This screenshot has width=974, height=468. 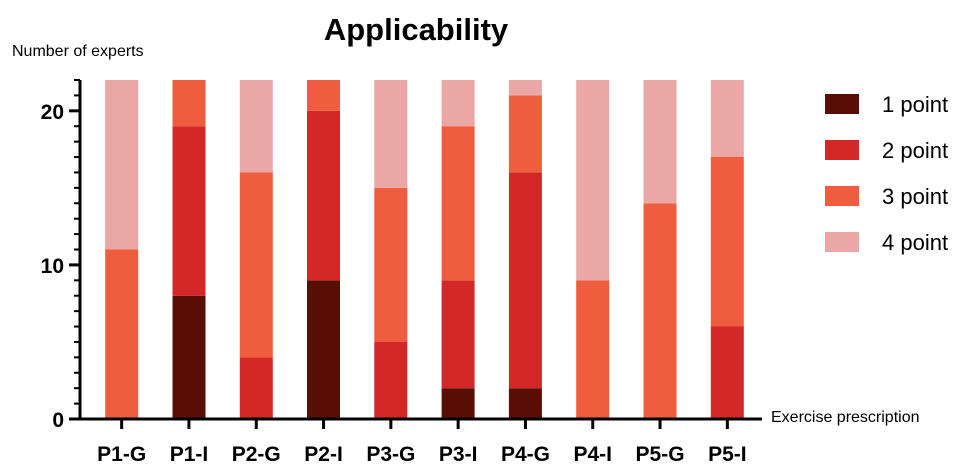 I want to click on y-tick-label: 20, so click(x=52, y=112).